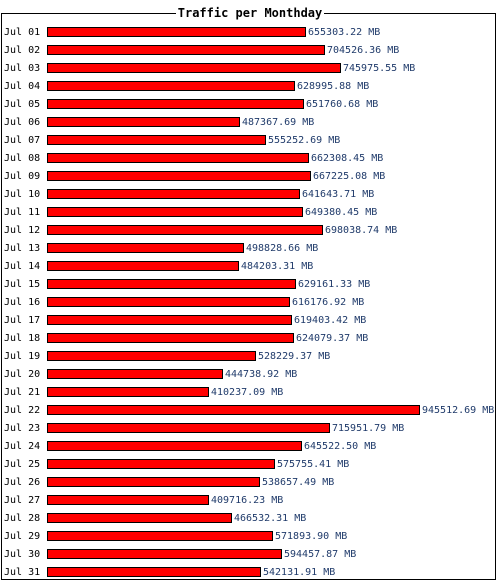 The width and height of the screenshot is (500, 583). I want to click on category-label: Jul 25, so click(22, 464).